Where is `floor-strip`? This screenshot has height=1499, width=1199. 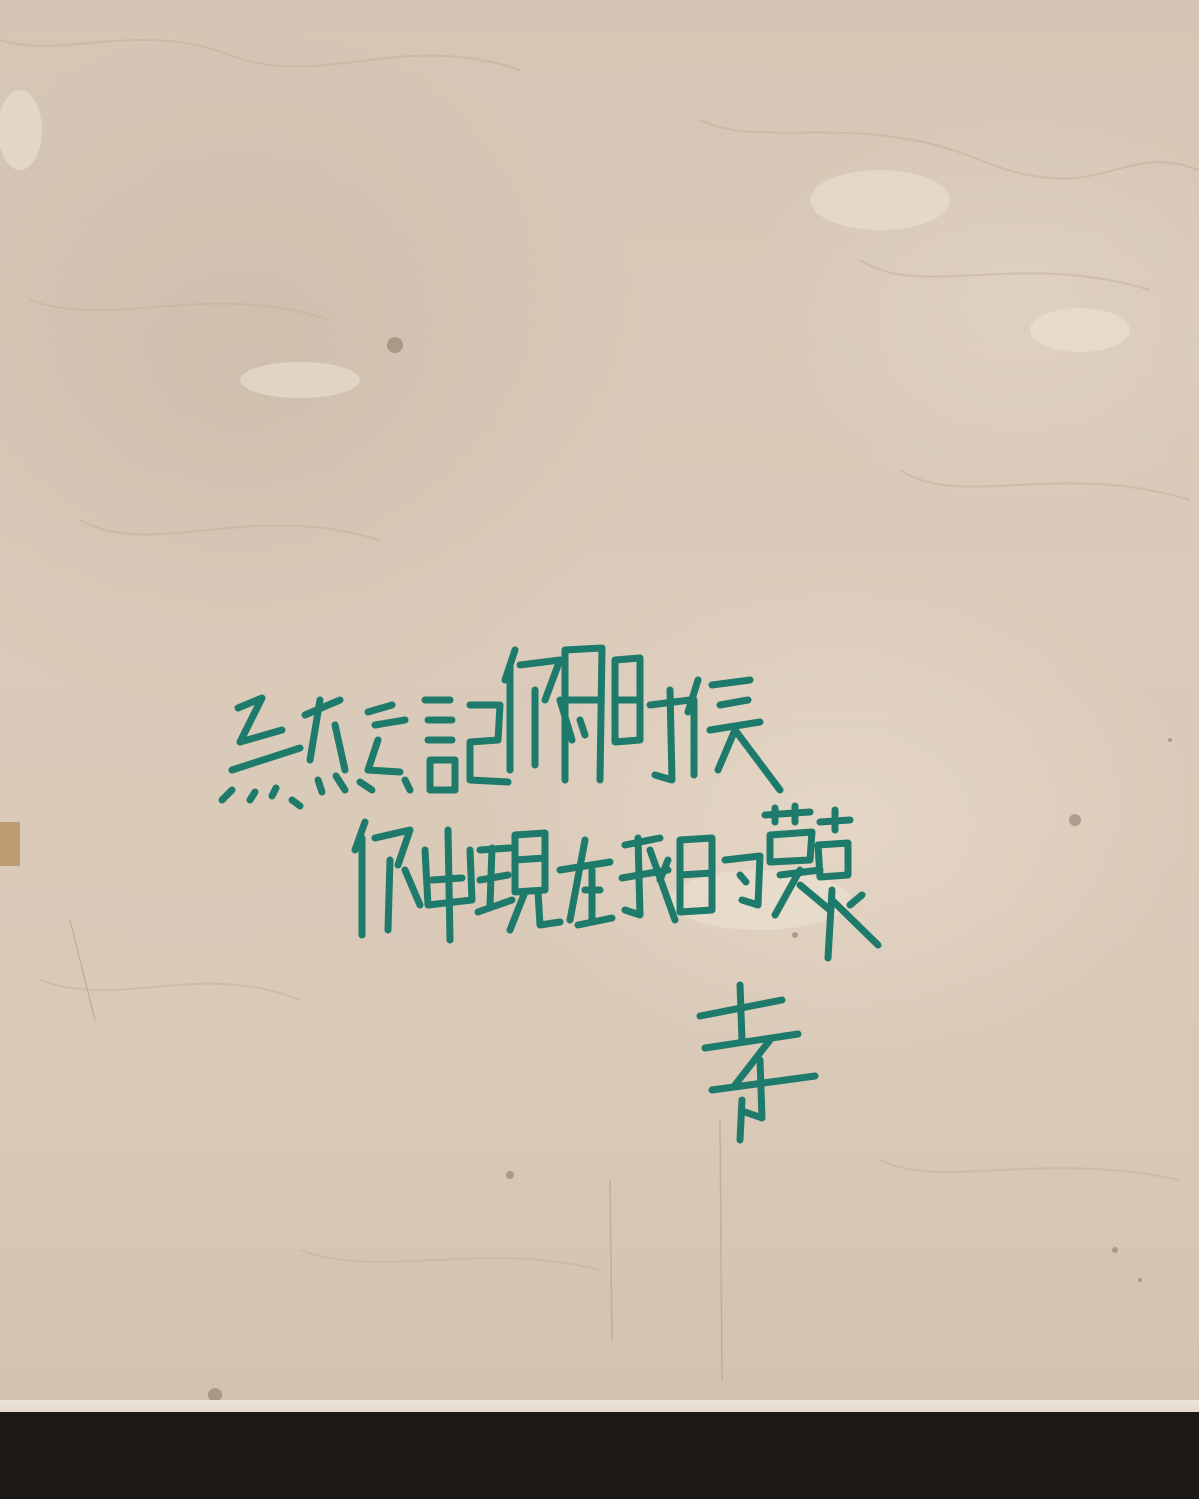 floor-strip is located at coordinates (599, 1455).